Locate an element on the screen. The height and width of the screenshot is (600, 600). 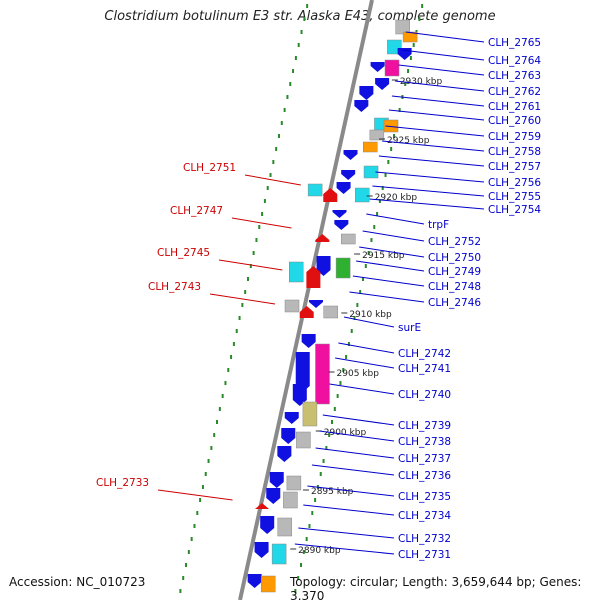
forward-gene-label: CLH_2750 is located at coordinates (454, 258).